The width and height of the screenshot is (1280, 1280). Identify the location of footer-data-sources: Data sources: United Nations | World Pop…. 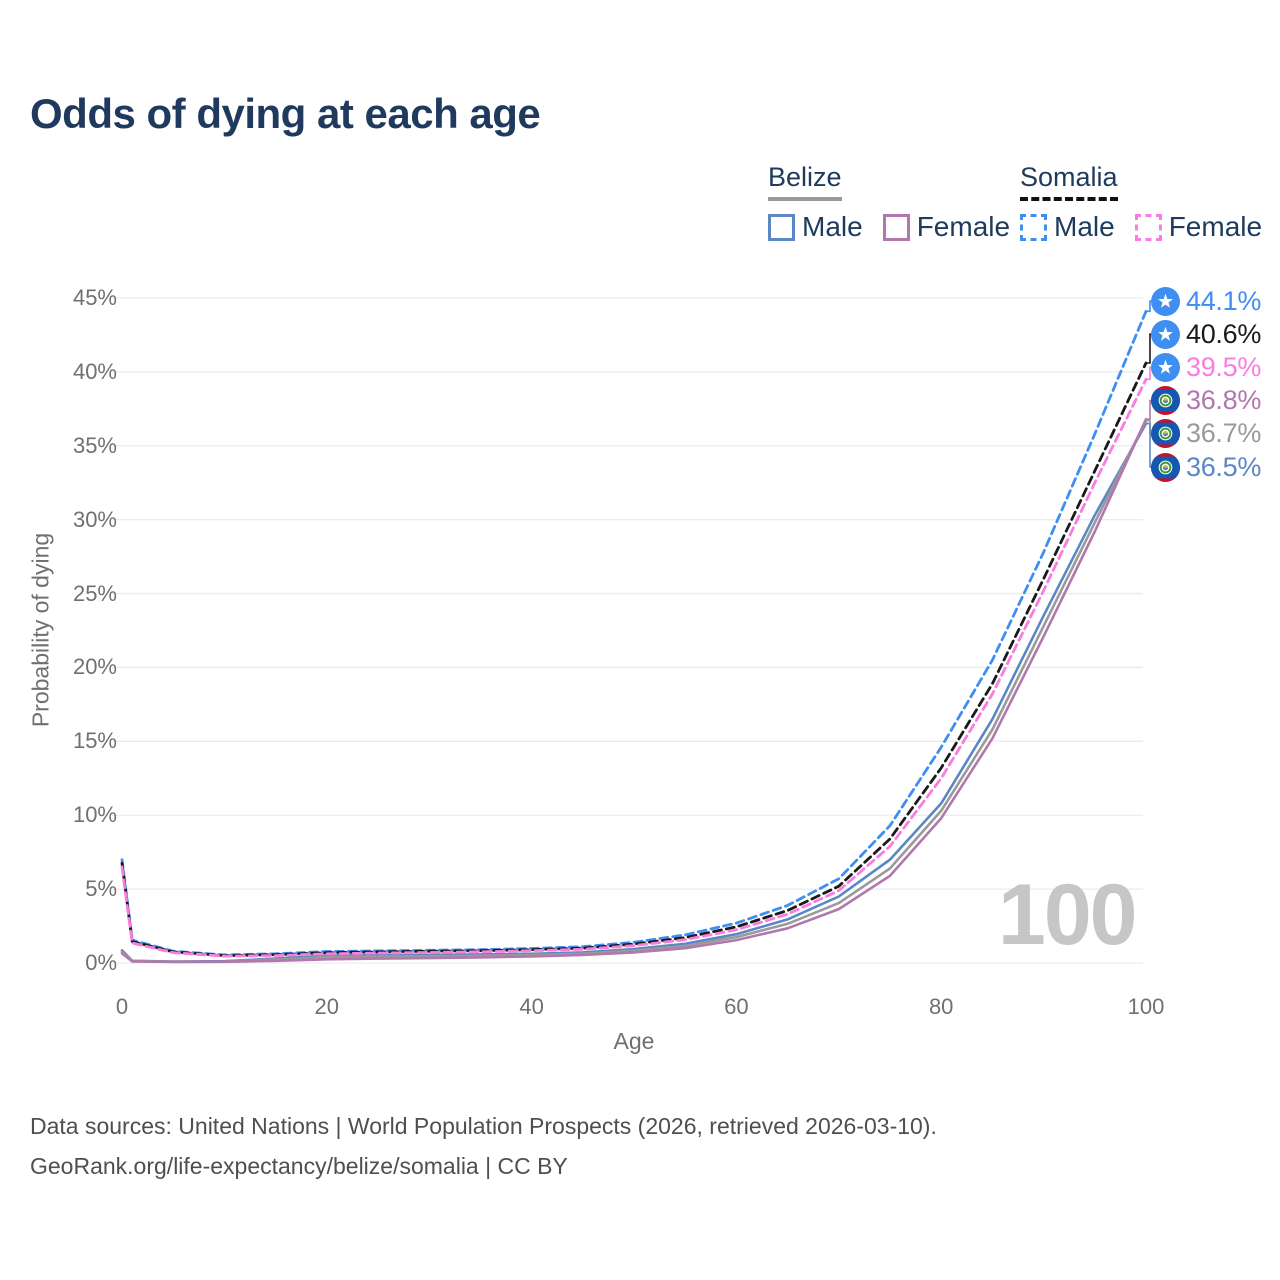
(483, 1126).